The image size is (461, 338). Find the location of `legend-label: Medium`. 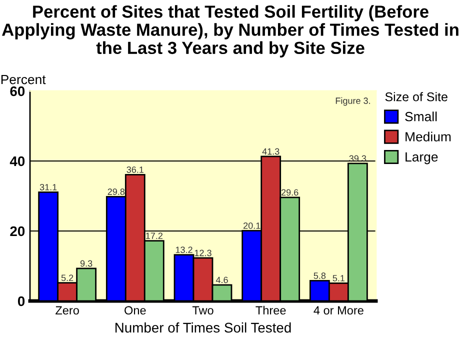

legend-label: Medium is located at coordinates (428, 137).